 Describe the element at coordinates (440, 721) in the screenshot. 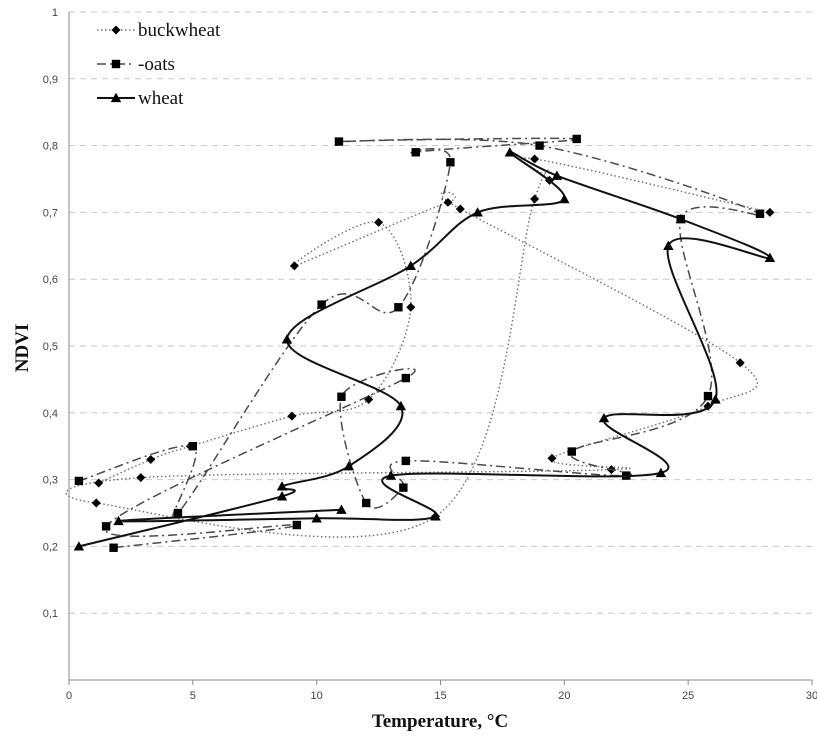

I see `x-axis-title: Temperature, °C` at that location.